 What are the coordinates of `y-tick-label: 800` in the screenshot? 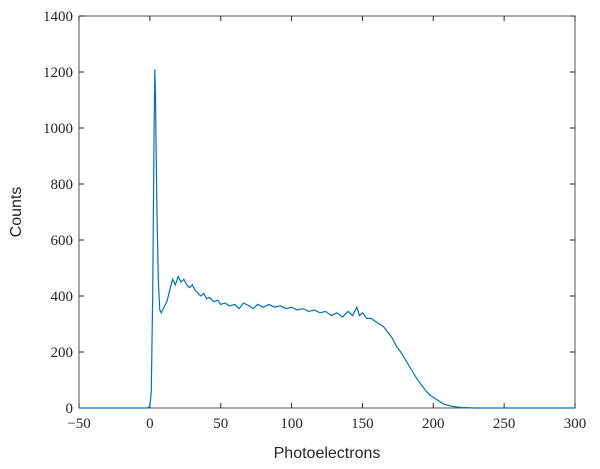 It's located at (62, 185).